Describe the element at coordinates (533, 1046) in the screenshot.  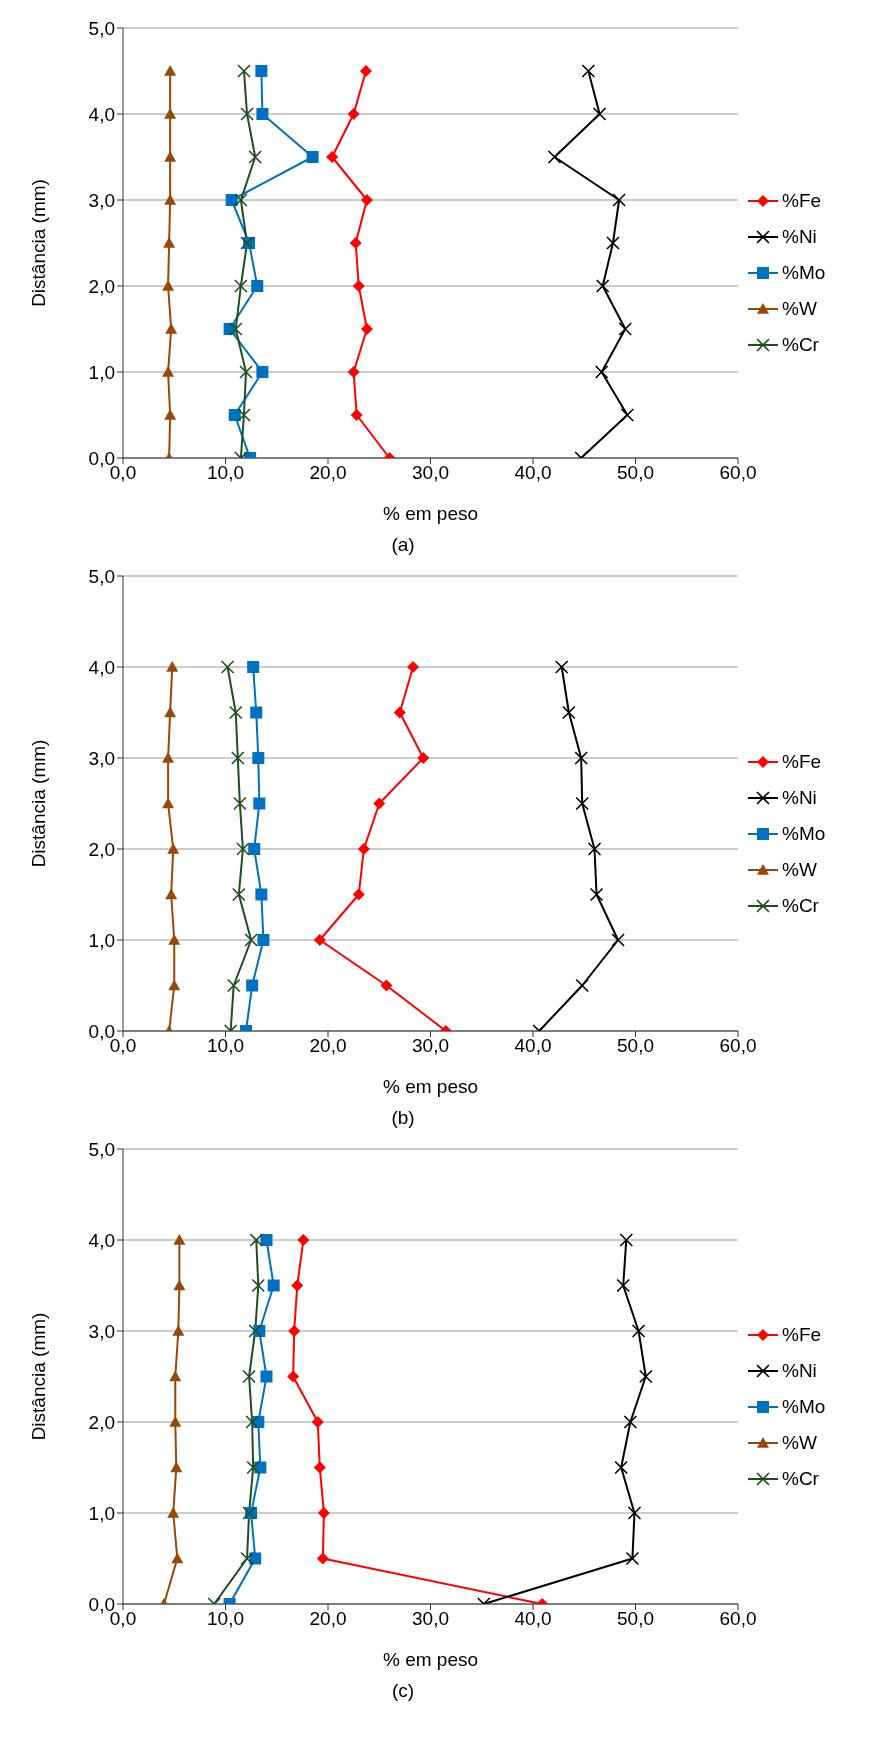
I see `x-tick-label: 40,0` at that location.